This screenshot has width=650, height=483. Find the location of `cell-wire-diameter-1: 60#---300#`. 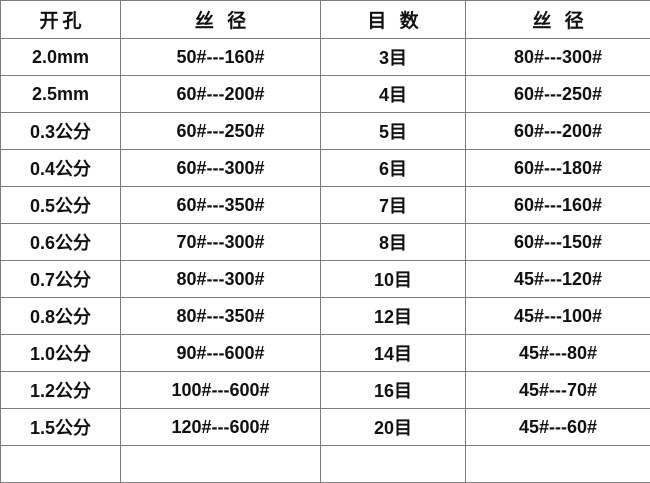

cell-wire-diameter-1: 60#---300# is located at coordinates (221, 168).